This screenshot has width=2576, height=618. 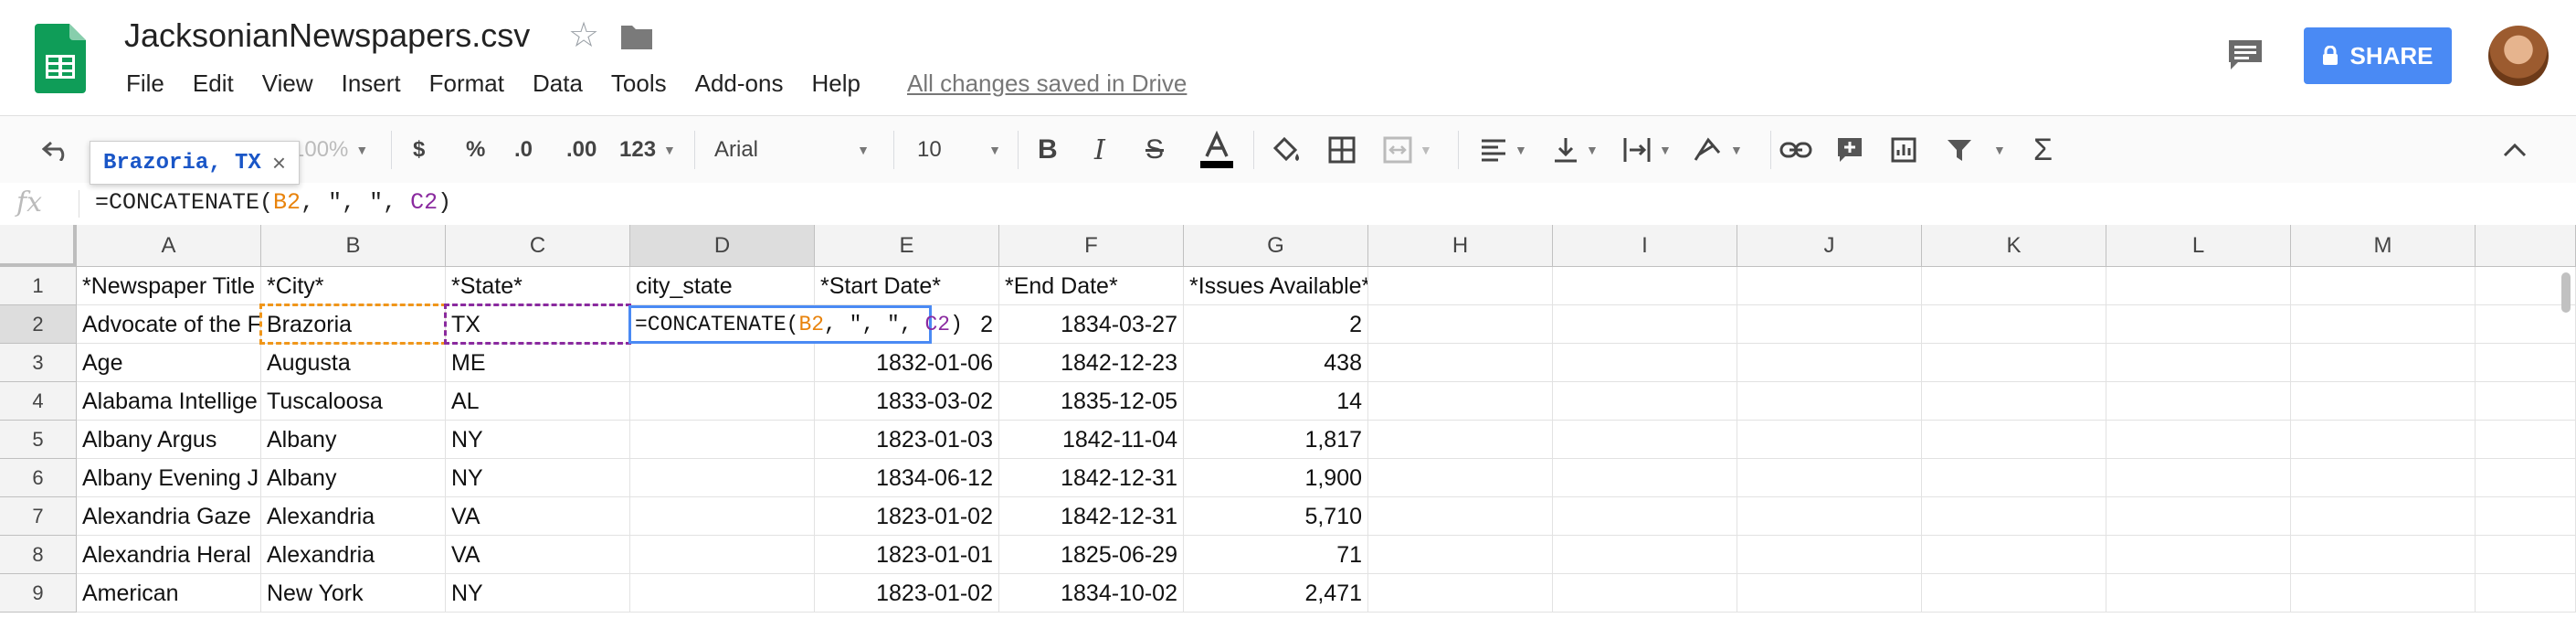 What do you see at coordinates (2198, 286) in the screenshot?
I see `cell-l1` at bounding box center [2198, 286].